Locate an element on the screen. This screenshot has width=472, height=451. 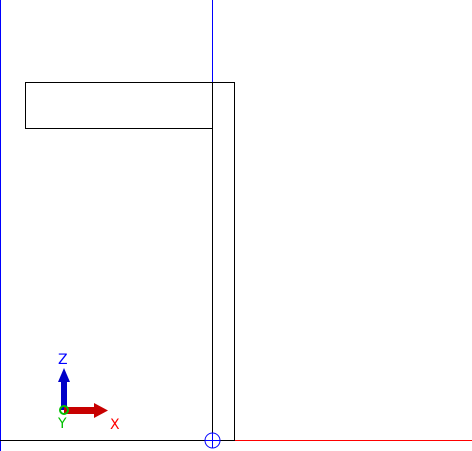
triad-z-arrow is located at coordinates (64, 389).